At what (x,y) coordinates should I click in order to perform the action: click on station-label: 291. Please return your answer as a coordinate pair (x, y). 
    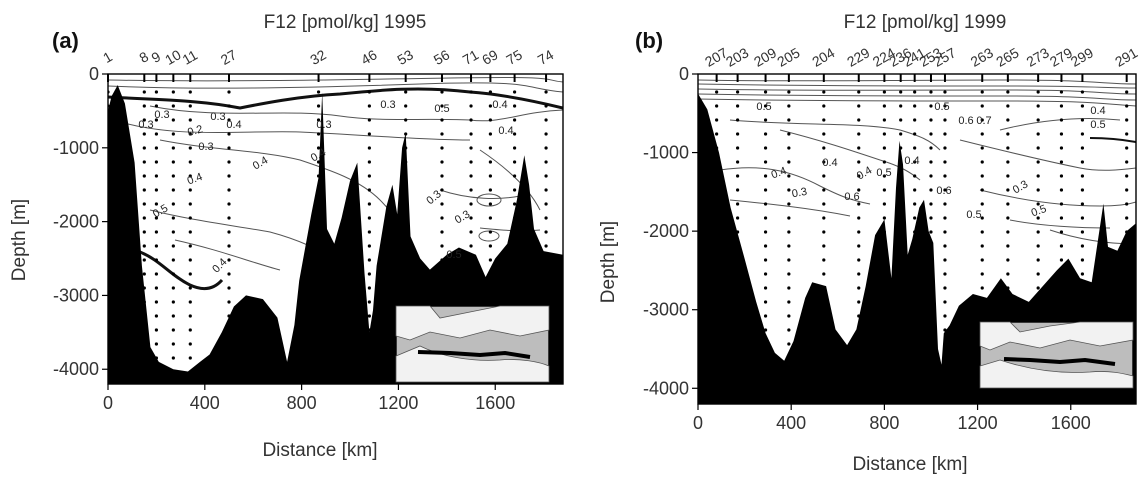
    Looking at the image, I should click on (1126, 57).